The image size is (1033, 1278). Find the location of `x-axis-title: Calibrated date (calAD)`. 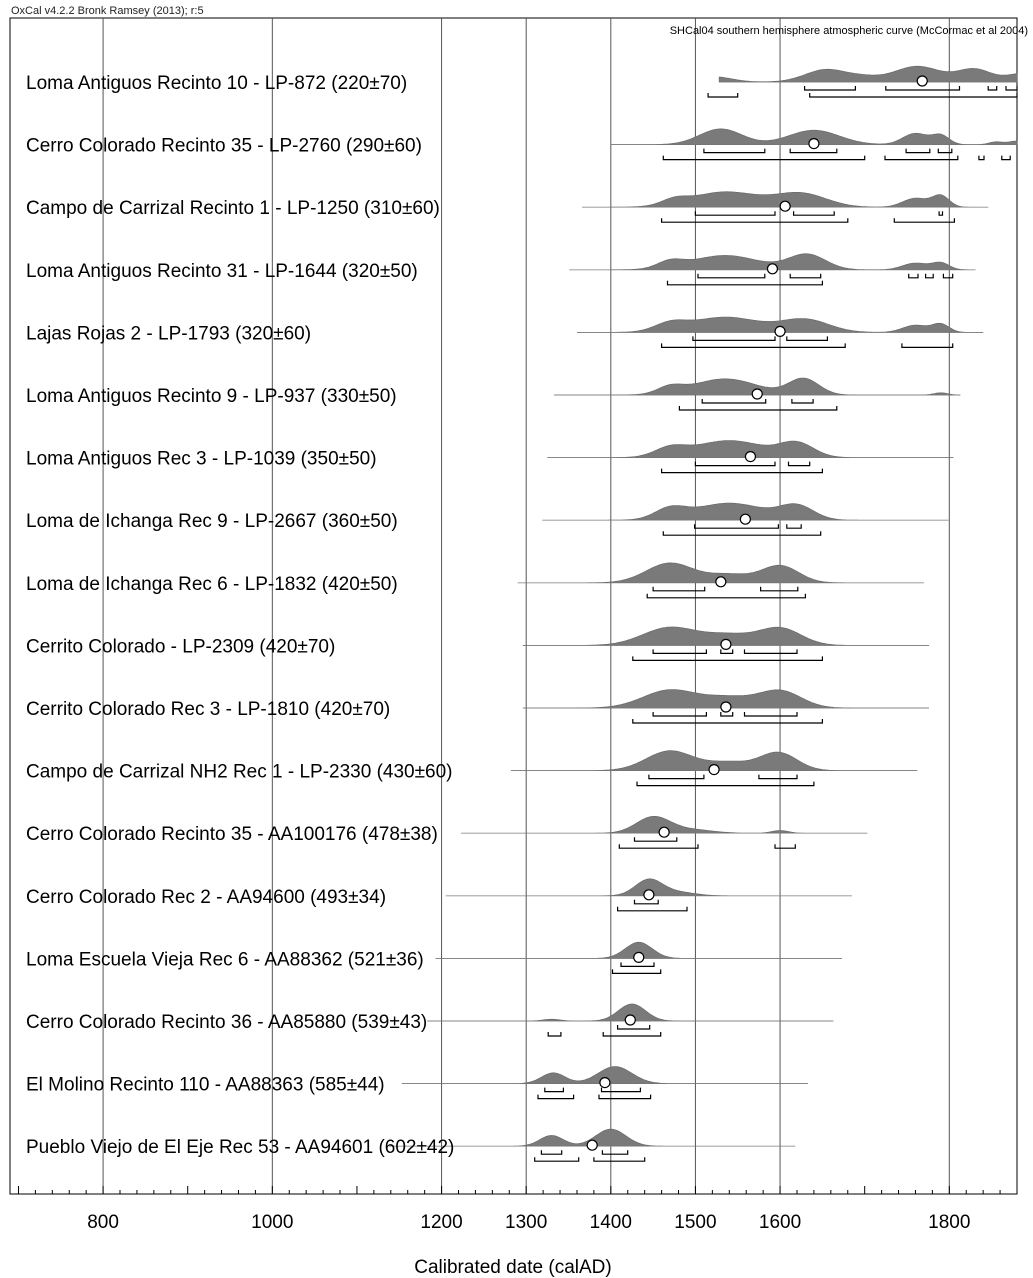

x-axis-title: Calibrated date (calAD) is located at coordinates (512, 1267).